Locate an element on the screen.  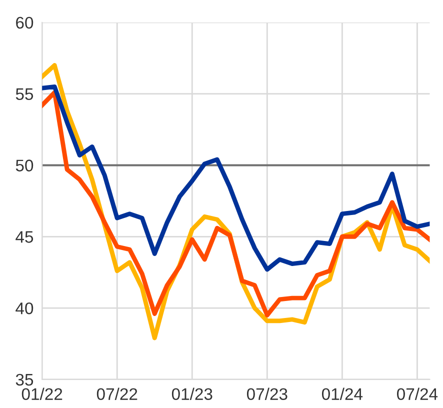
y-tick-label: 60 is located at coordinates (25, 22).